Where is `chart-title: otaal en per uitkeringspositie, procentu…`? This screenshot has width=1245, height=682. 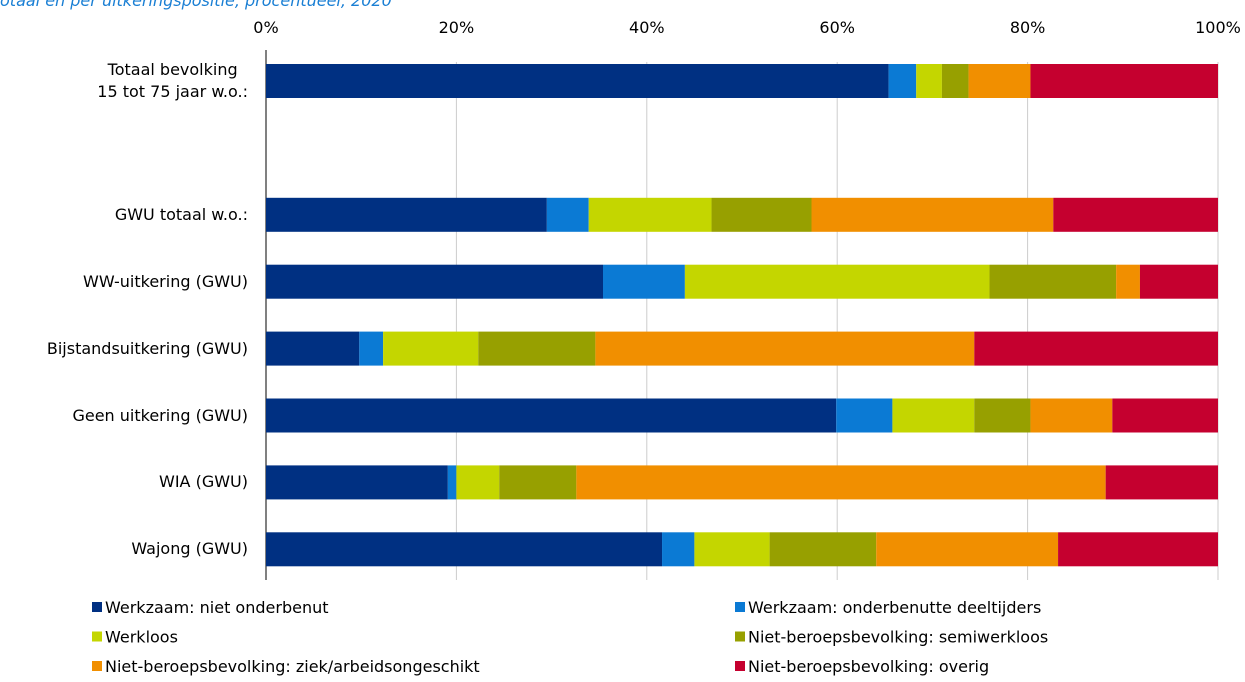
chart-title: otaal en per uitkeringspositie, procentu… is located at coordinates (196, 5).